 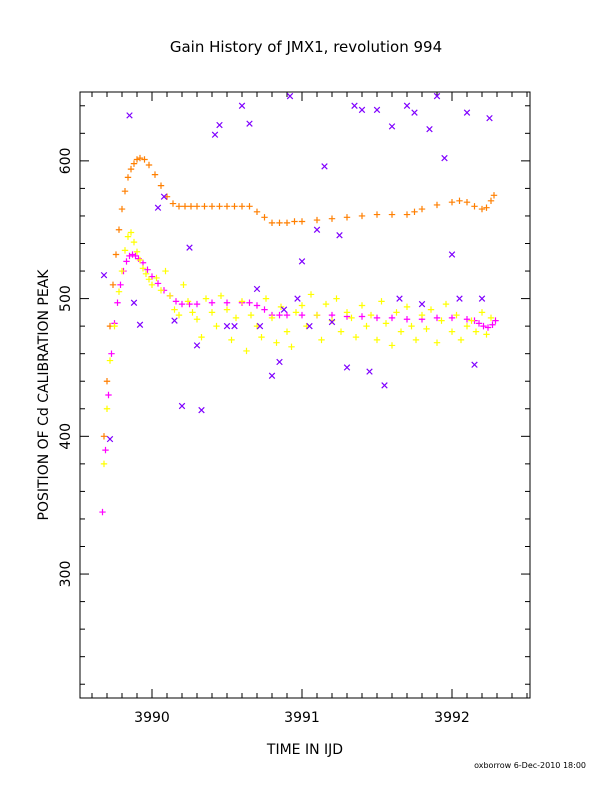 I want to click on x-axis-label: TIME IN IJD, so click(x=304, y=750).